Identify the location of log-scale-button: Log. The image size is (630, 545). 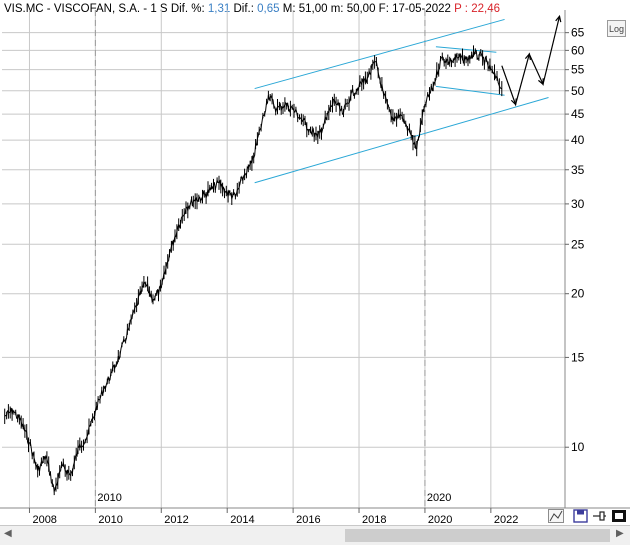
(616, 28).